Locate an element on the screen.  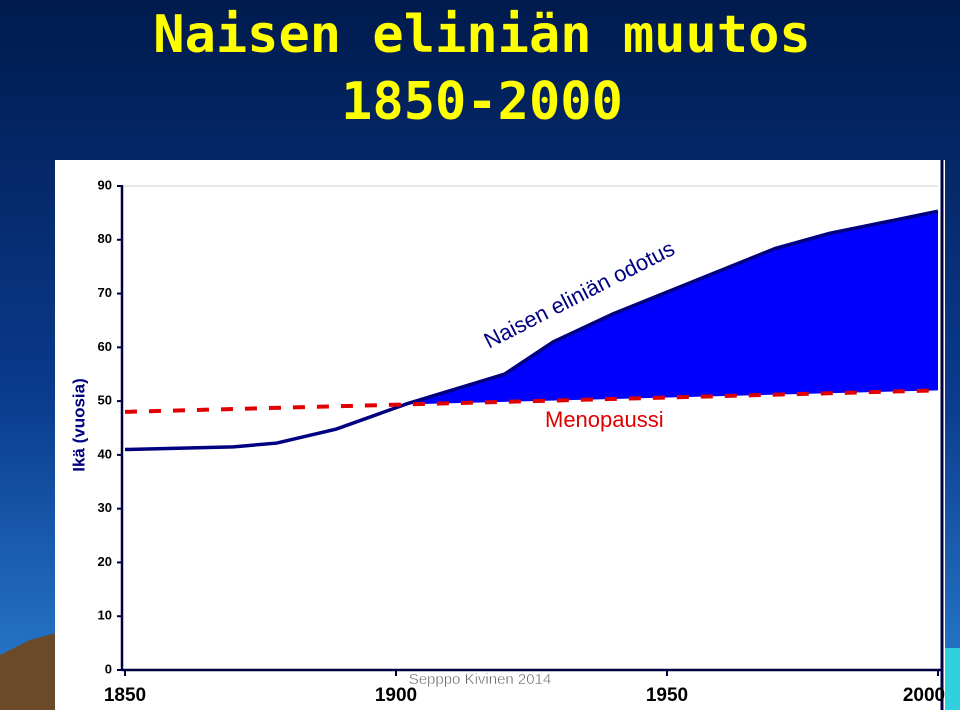
y-tick-label: 70 is located at coordinates (105, 292).